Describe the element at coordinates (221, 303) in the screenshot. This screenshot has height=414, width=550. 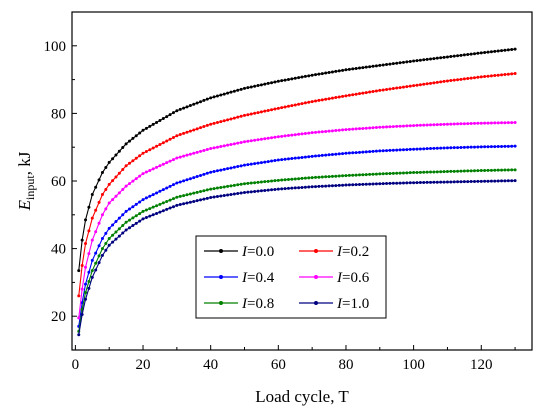
I see `legend-swatch-marker` at that location.